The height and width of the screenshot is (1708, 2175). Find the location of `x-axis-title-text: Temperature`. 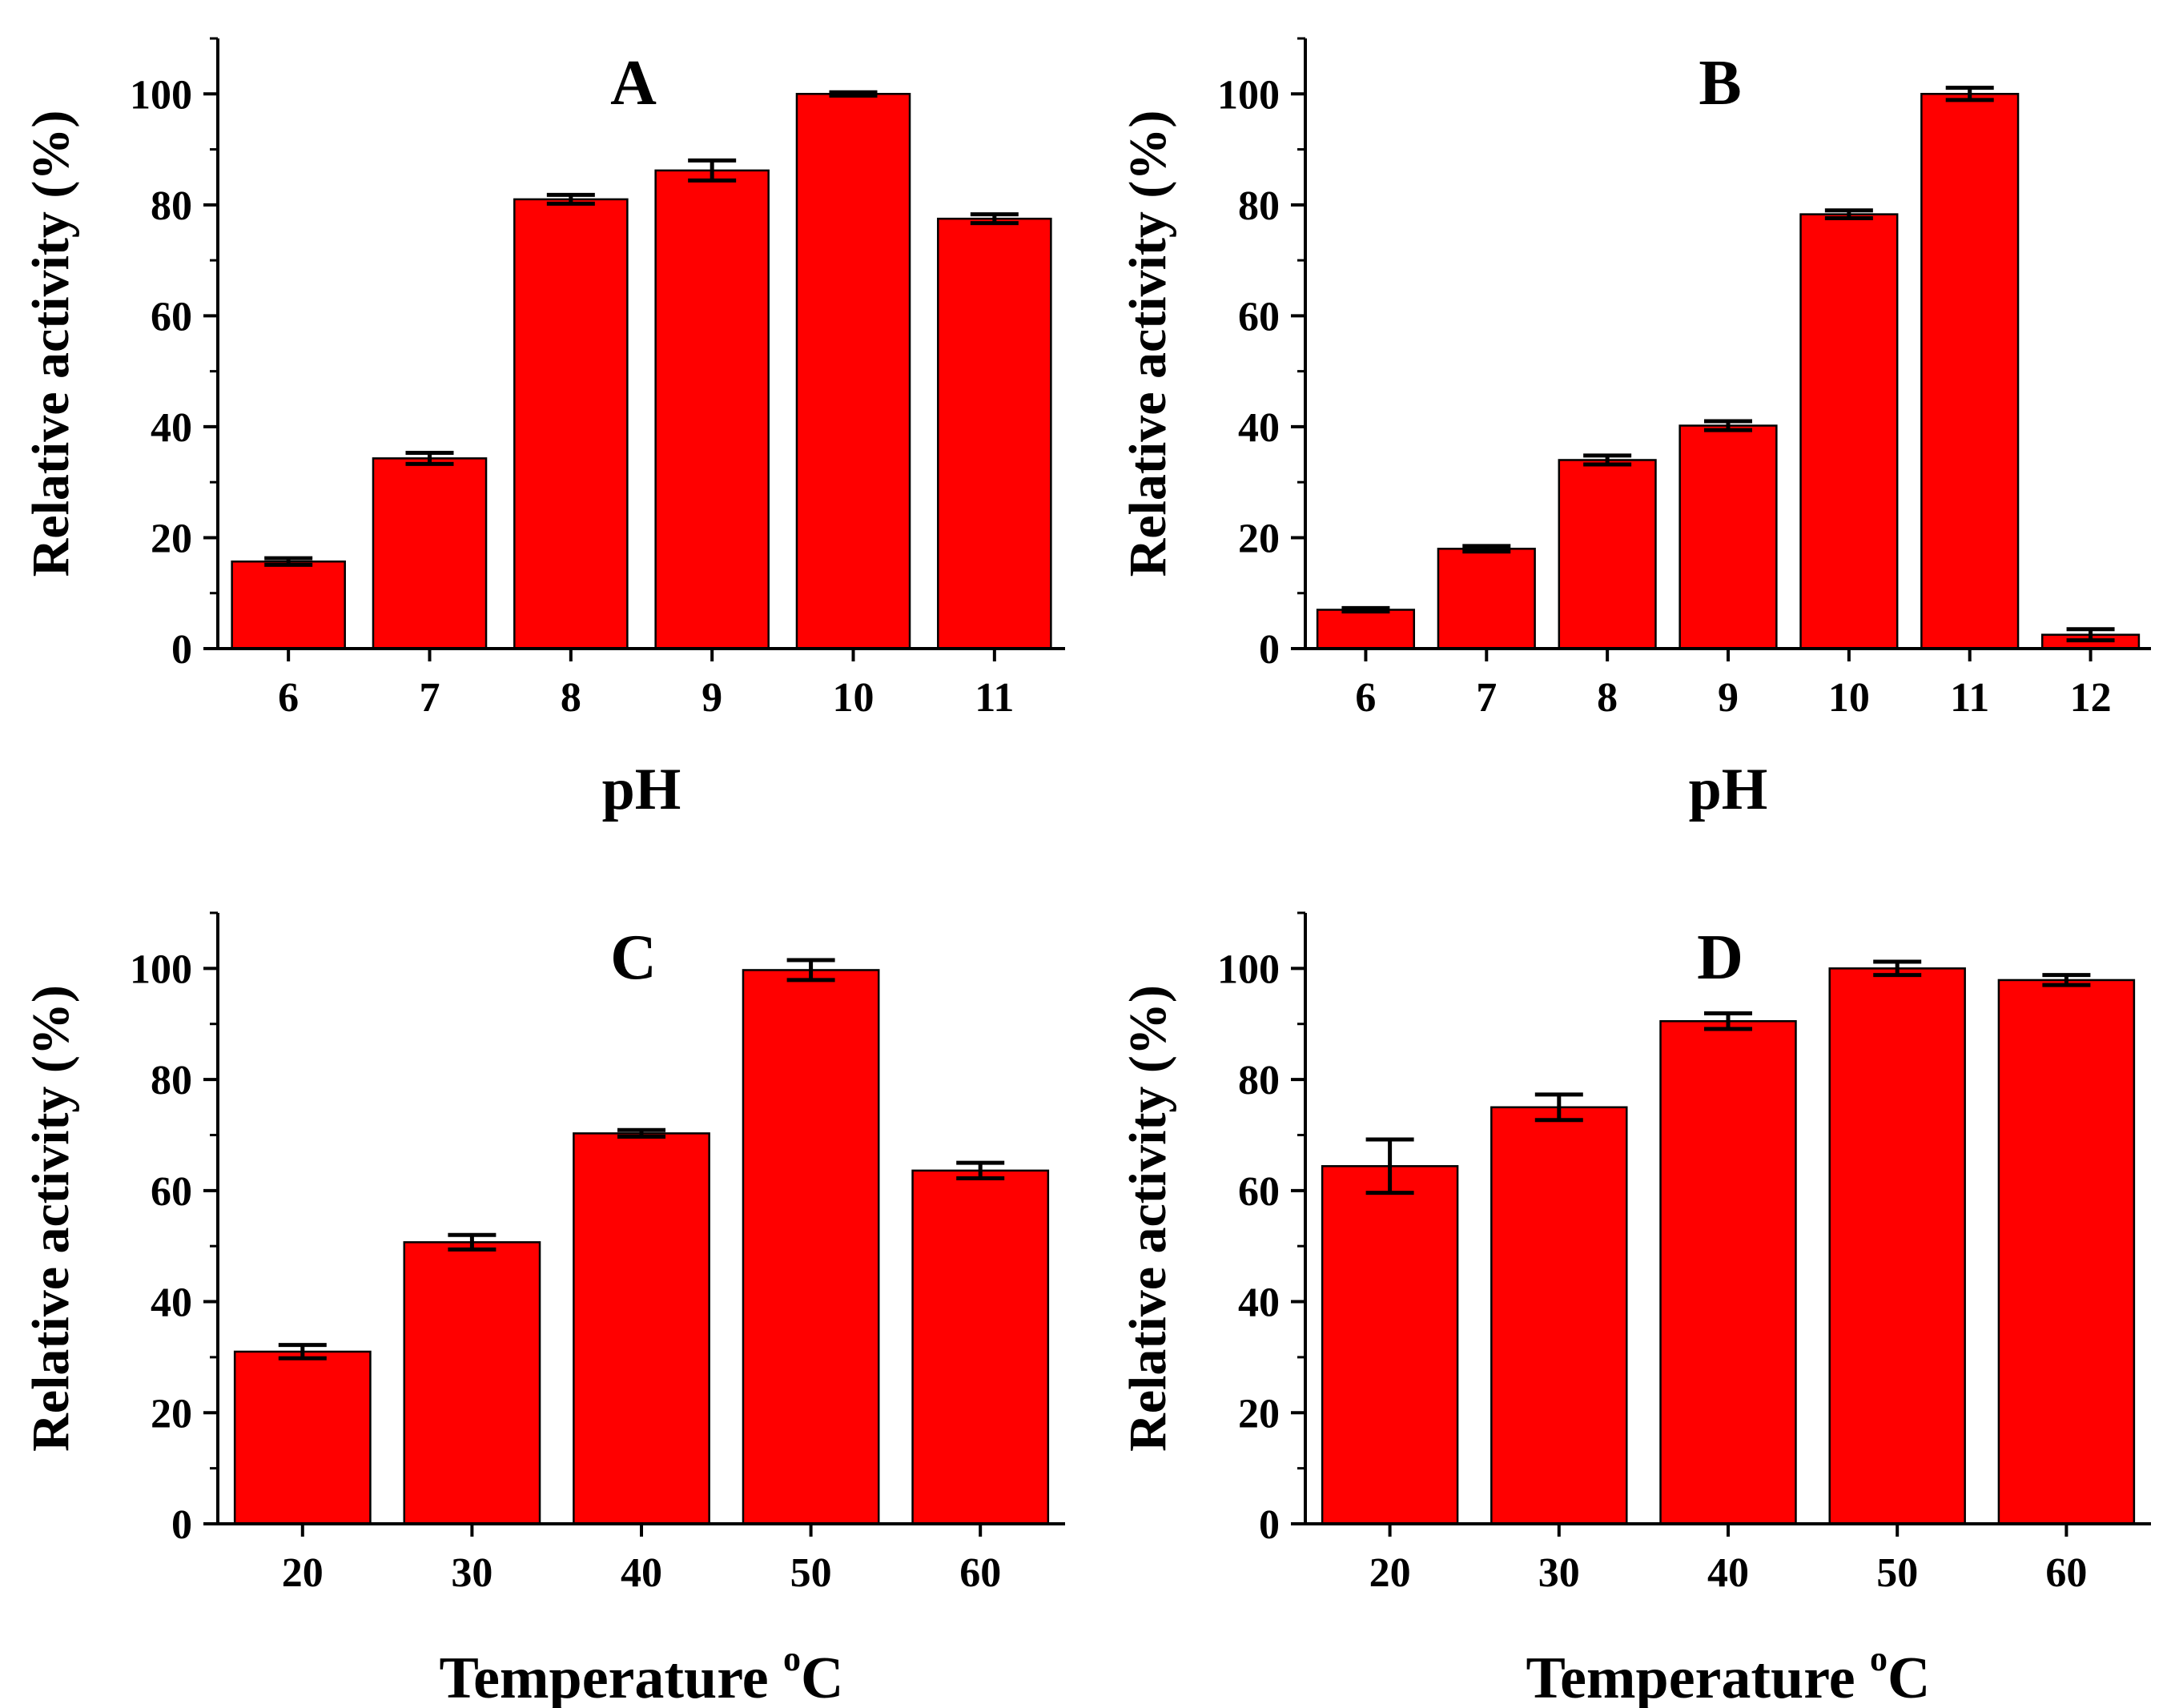

x-axis-title-text: Temperature is located at coordinates (612, 1677).